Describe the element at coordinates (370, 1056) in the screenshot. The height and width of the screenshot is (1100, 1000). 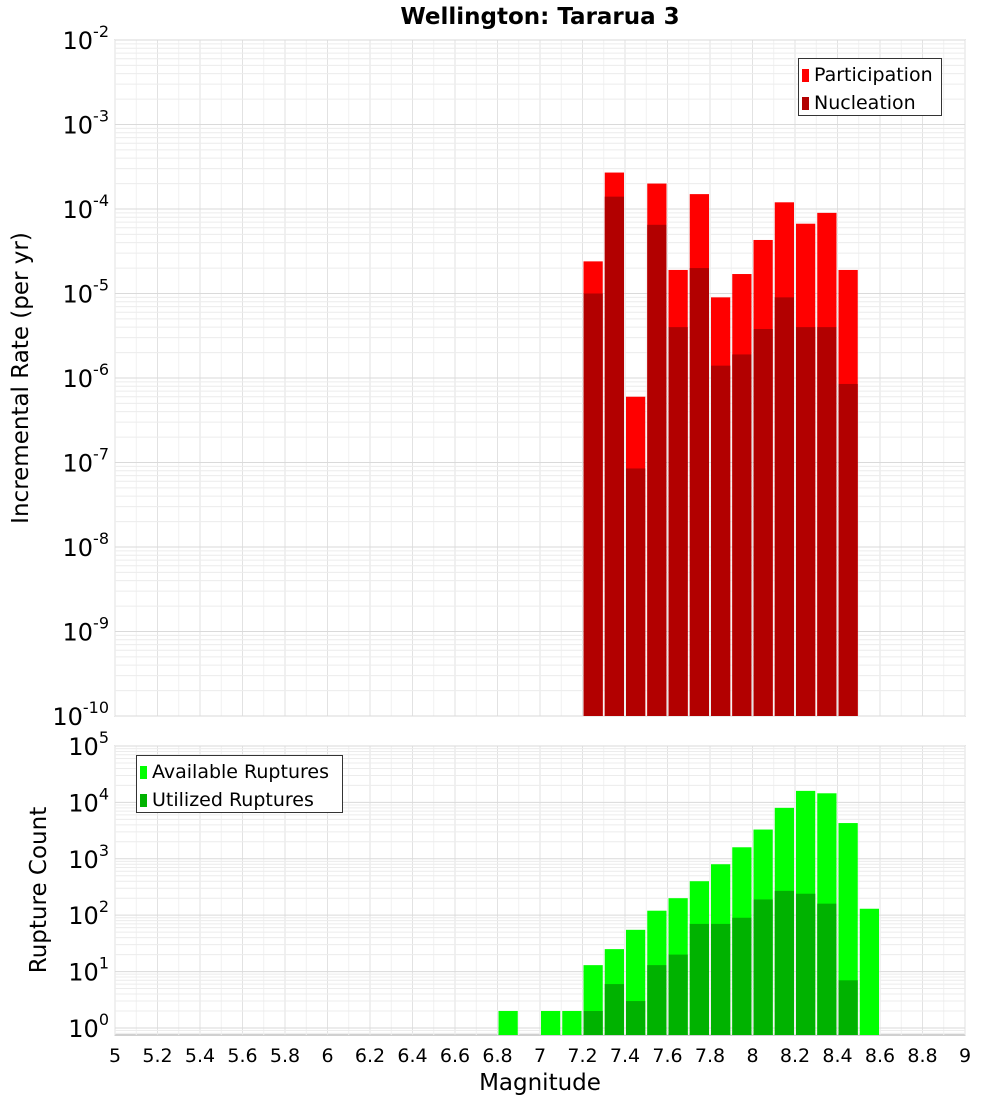
I see `x-tick-label: 6.2` at that location.